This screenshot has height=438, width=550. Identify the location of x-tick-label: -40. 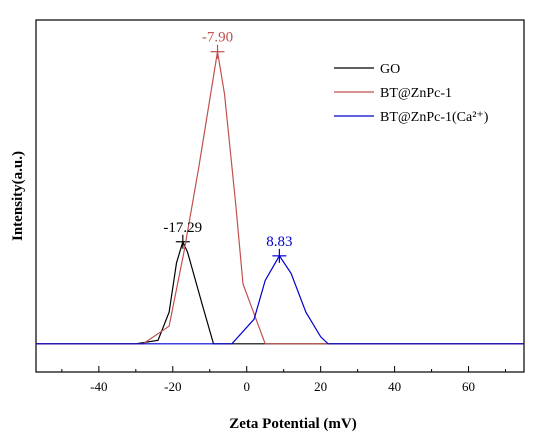
(98, 386).